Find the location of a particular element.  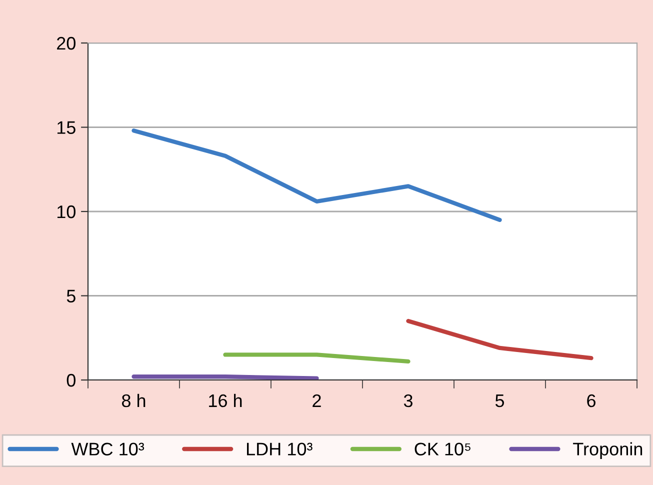

x-tick-label: 2 is located at coordinates (316, 400).